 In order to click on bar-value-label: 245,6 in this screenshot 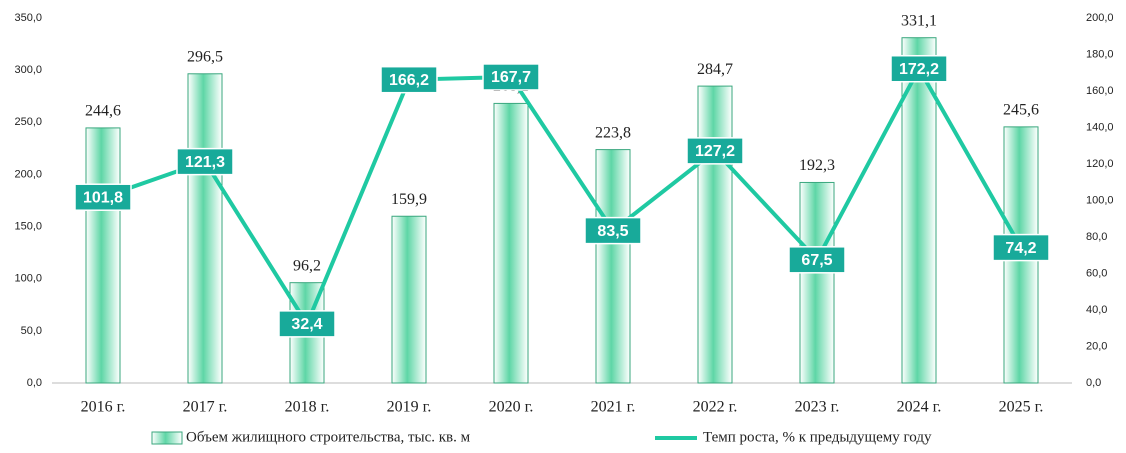, I will do `click(1021, 110)`.